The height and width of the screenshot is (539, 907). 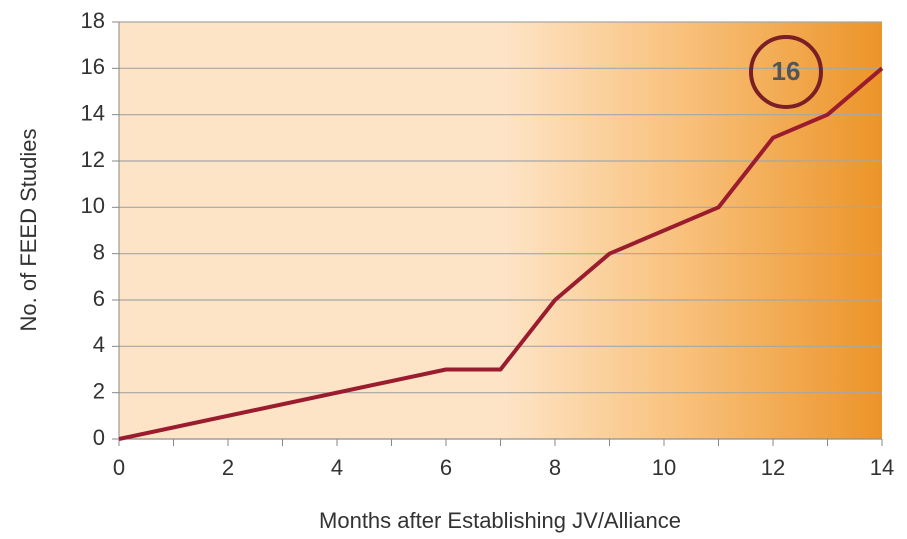 What do you see at coordinates (28, 230) in the screenshot?
I see `y-axis-label: No. of FEED Studies` at bounding box center [28, 230].